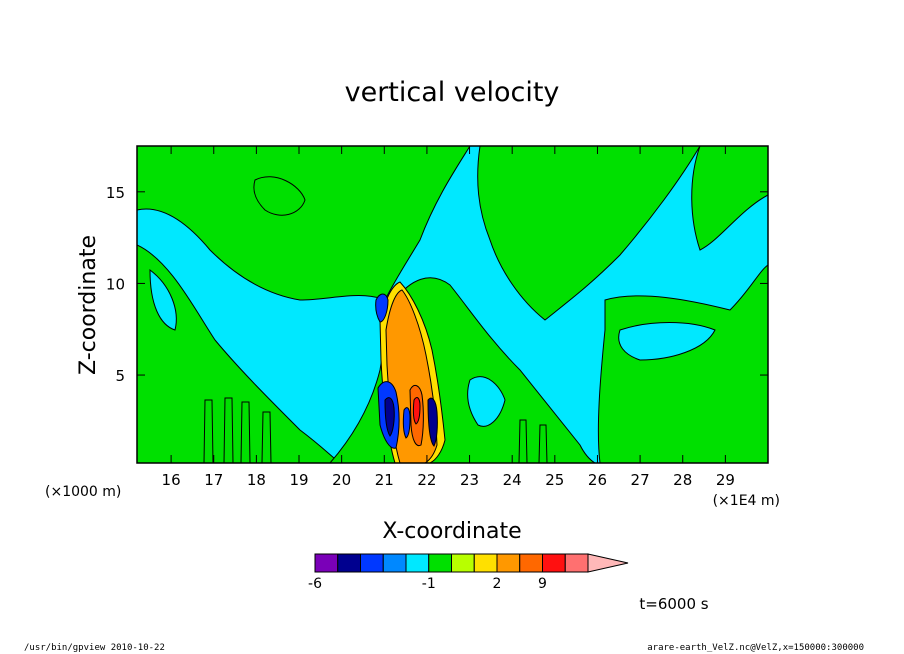  Describe the element at coordinates (542, 584) in the screenshot. I see `colorbar-label: 9` at that location.